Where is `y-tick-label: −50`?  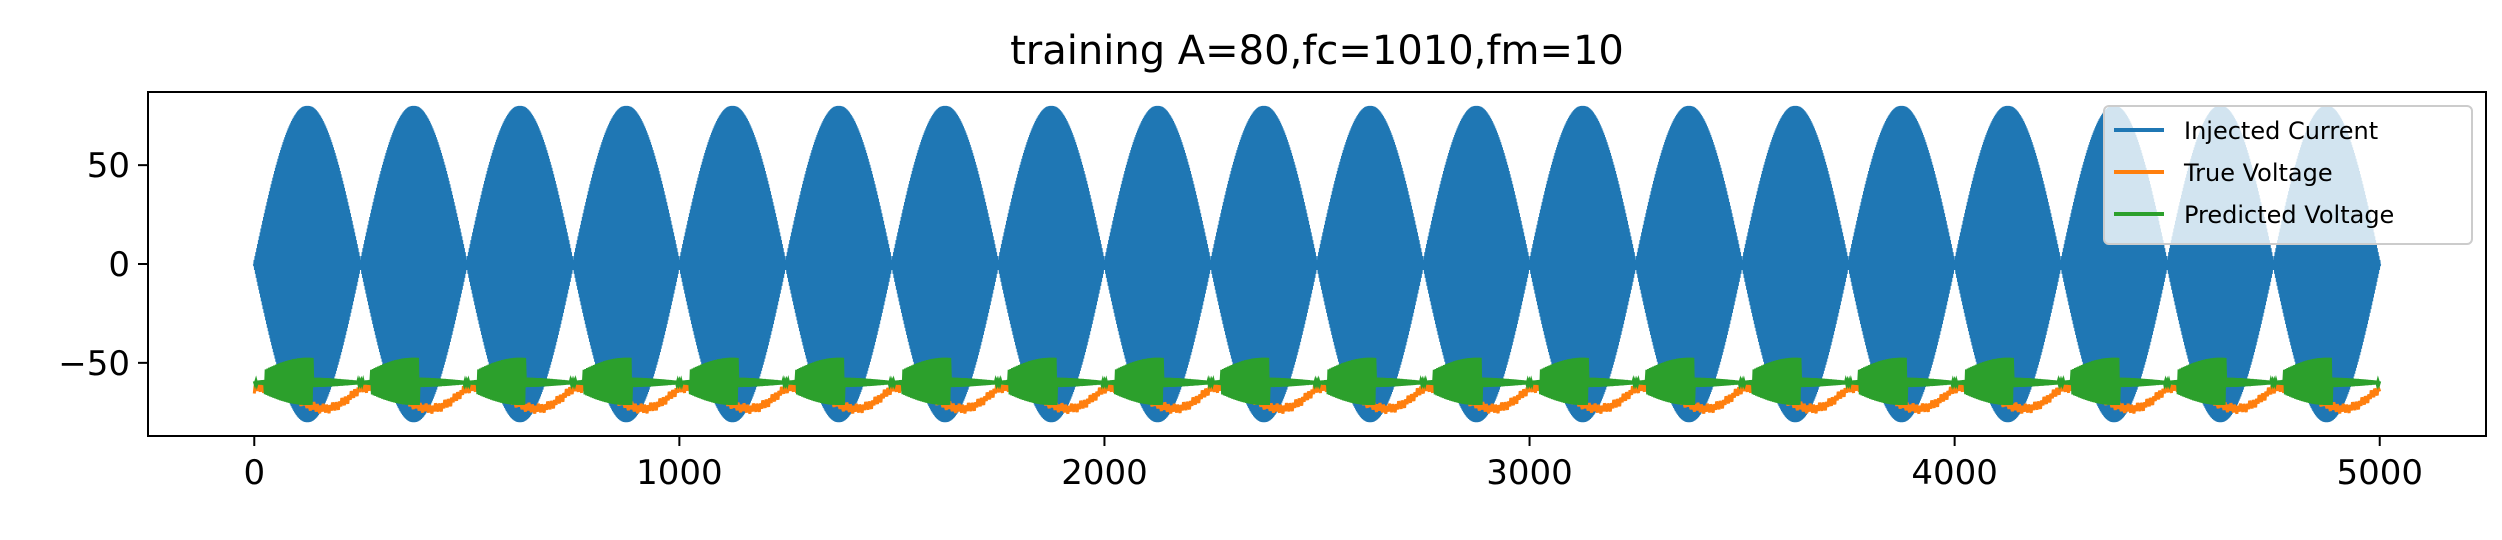 y-tick-label: −50 is located at coordinates (94, 364).